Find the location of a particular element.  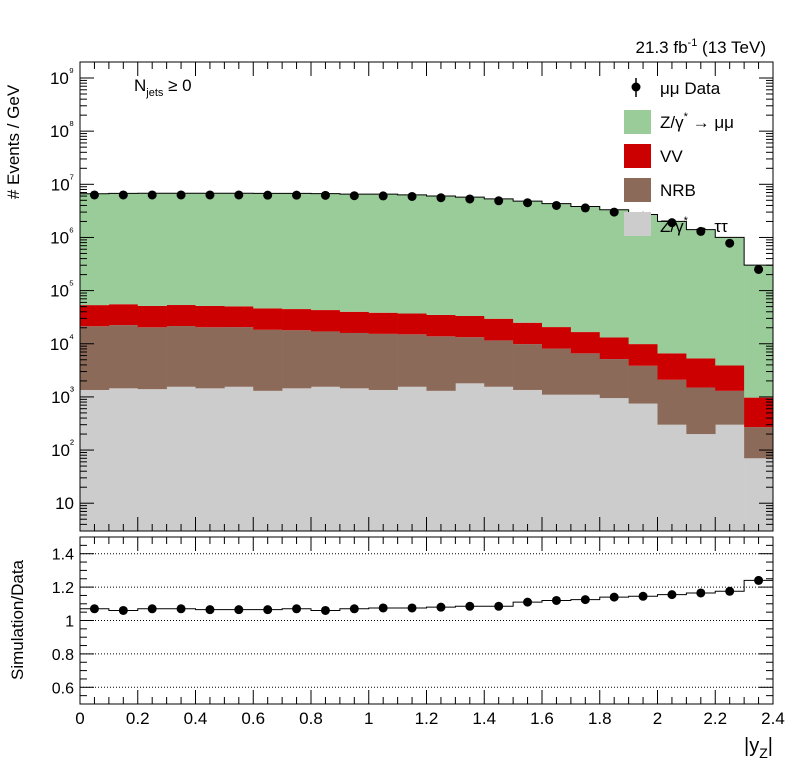

x-tick-label: 0.6 is located at coordinates (253, 718).